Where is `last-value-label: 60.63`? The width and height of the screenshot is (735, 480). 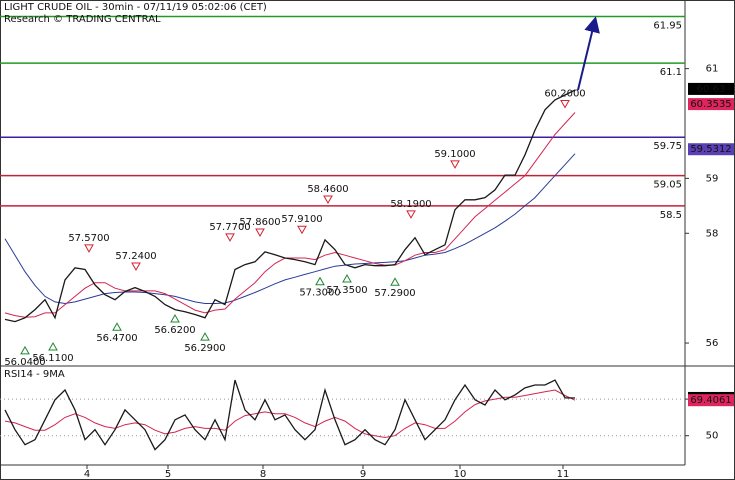
last-value-label: 60.63 is located at coordinates (711, 89).